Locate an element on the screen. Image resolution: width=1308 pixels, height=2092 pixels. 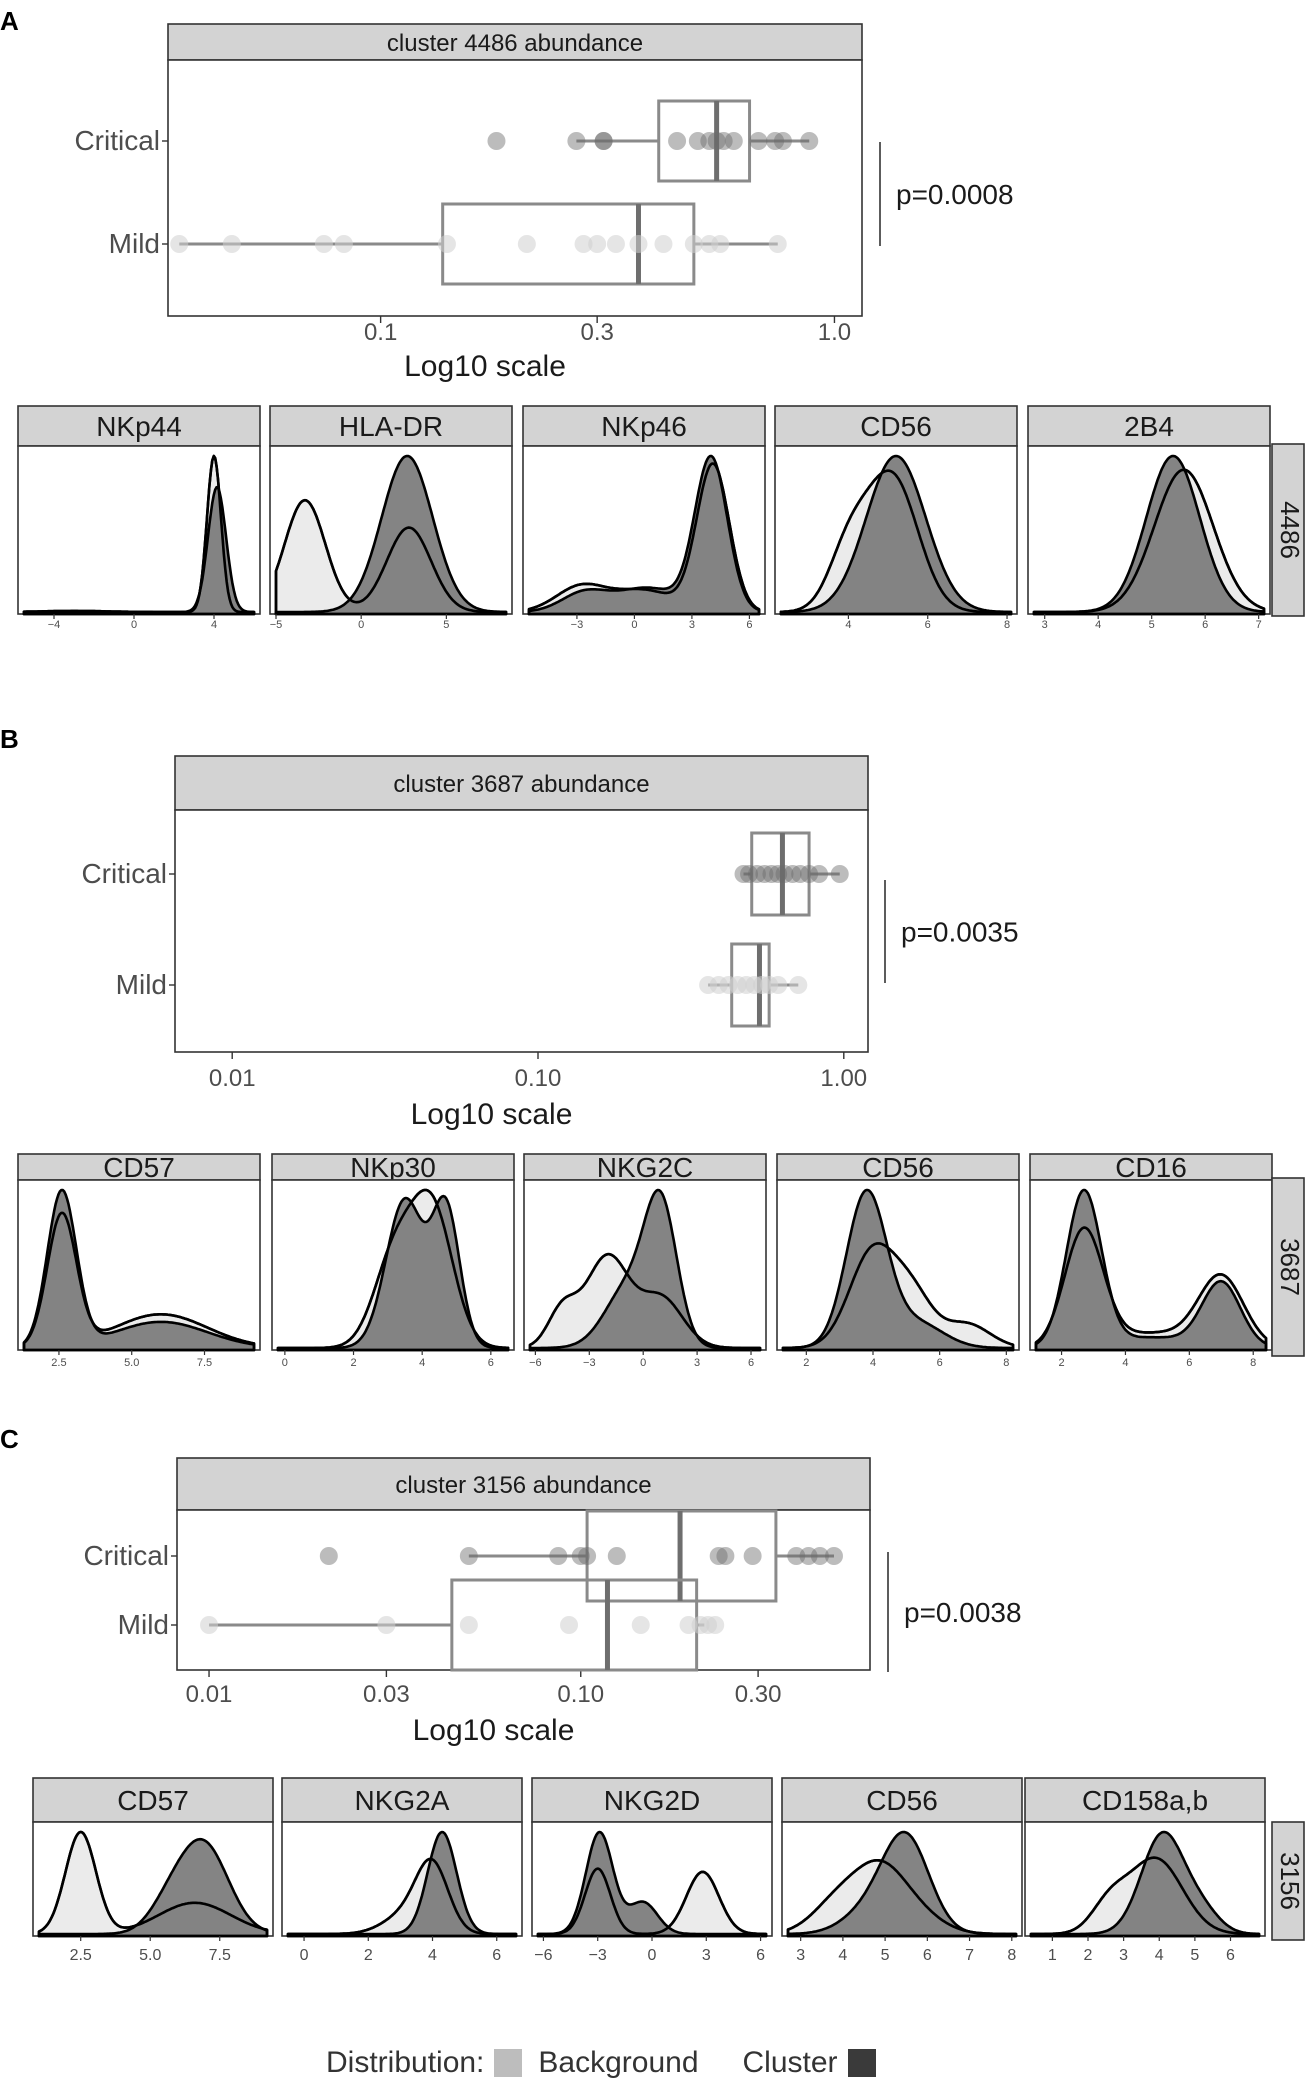
panel-a-density-cd56-title: CD56 is located at coordinates (896, 426).